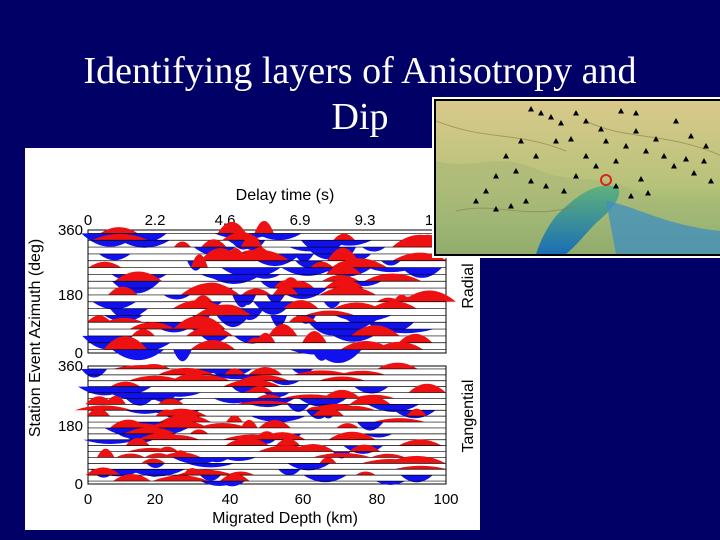 This screenshot has height=540, width=720. What do you see at coordinates (468, 285) in the screenshot?
I see `radial-label: Radial` at bounding box center [468, 285].